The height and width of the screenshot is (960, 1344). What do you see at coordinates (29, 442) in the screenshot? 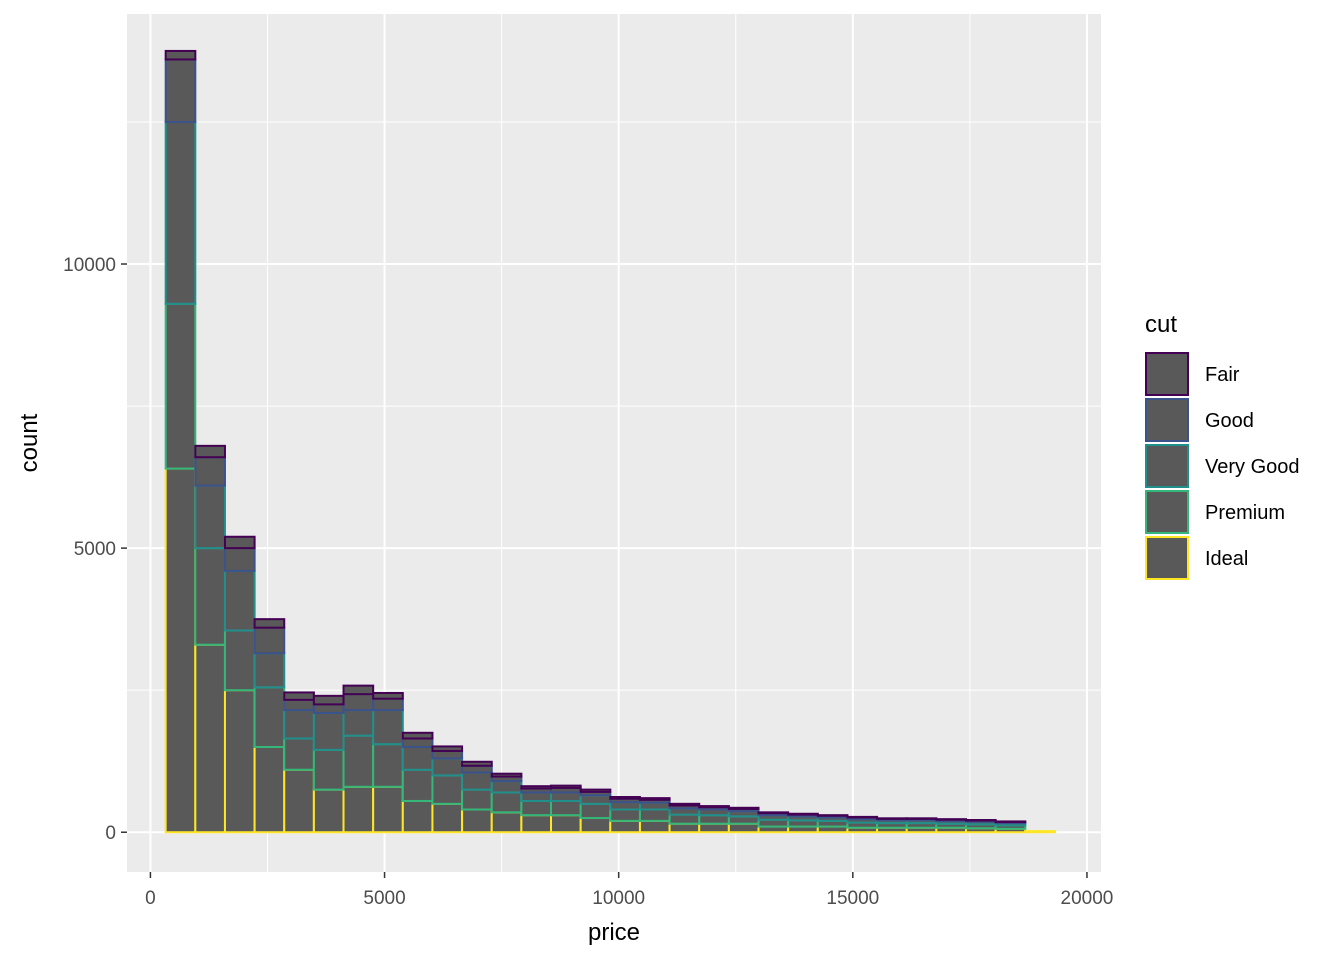
I see `y-axis-title: count` at bounding box center [29, 442].